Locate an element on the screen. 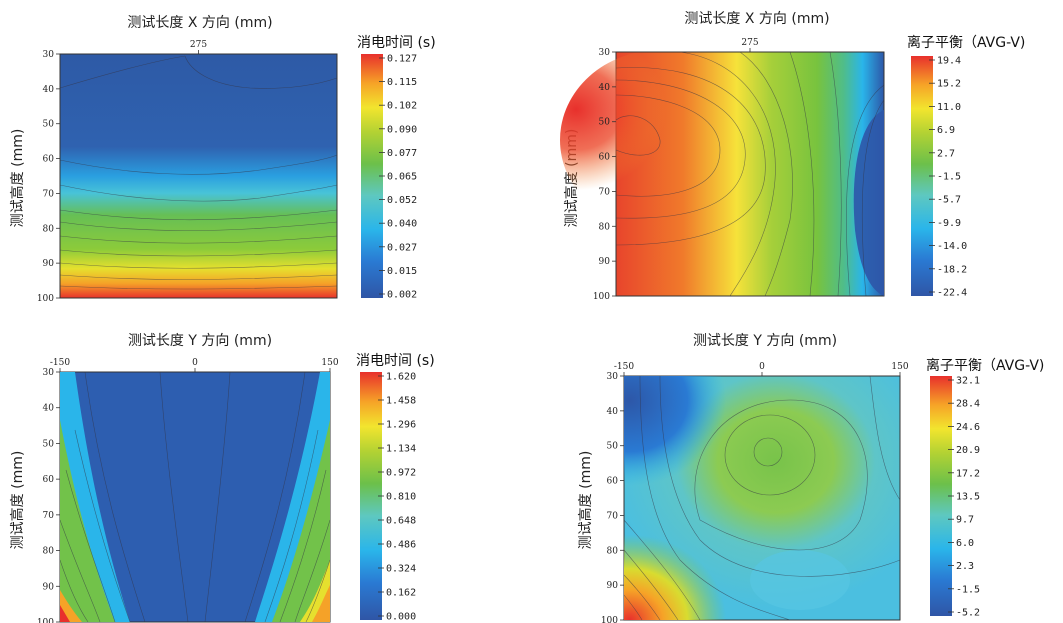 The width and height of the screenshot is (1063, 623). panel-3-colorbar-title: 消电时间 (s) is located at coordinates (395, 361).